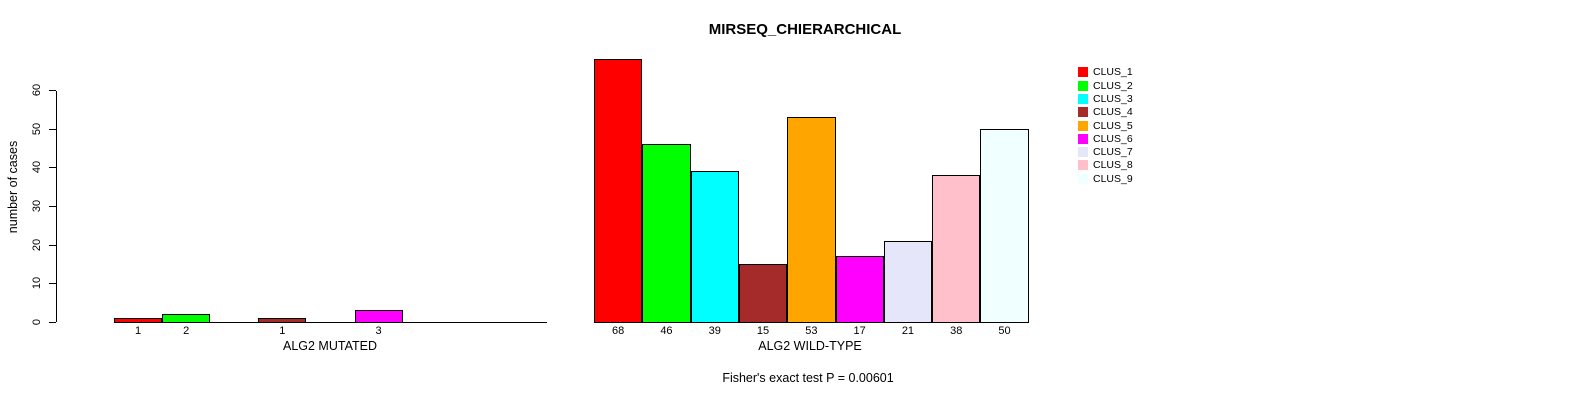 This screenshot has height=400, width=1590. I want to click on y-tick-label-40: 40, so click(37, 167).